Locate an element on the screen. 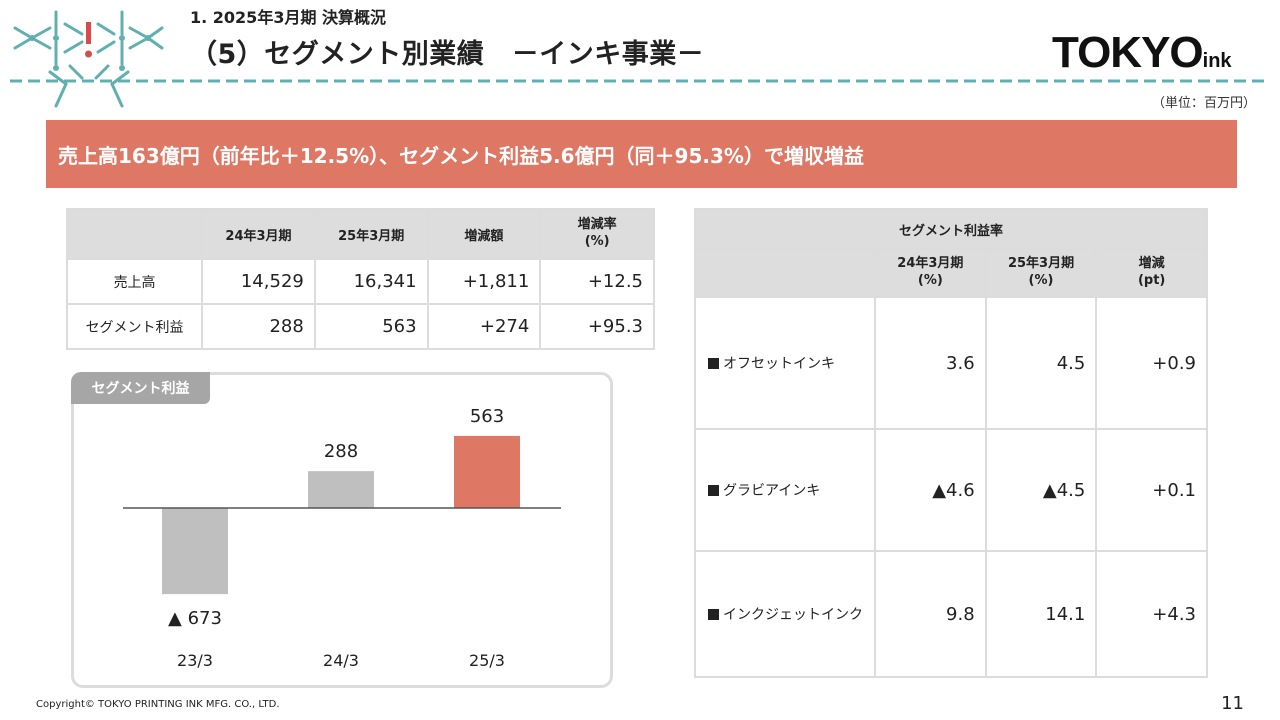 This screenshot has width=1280, height=720. table-cell: 3.6 is located at coordinates (930, 363).